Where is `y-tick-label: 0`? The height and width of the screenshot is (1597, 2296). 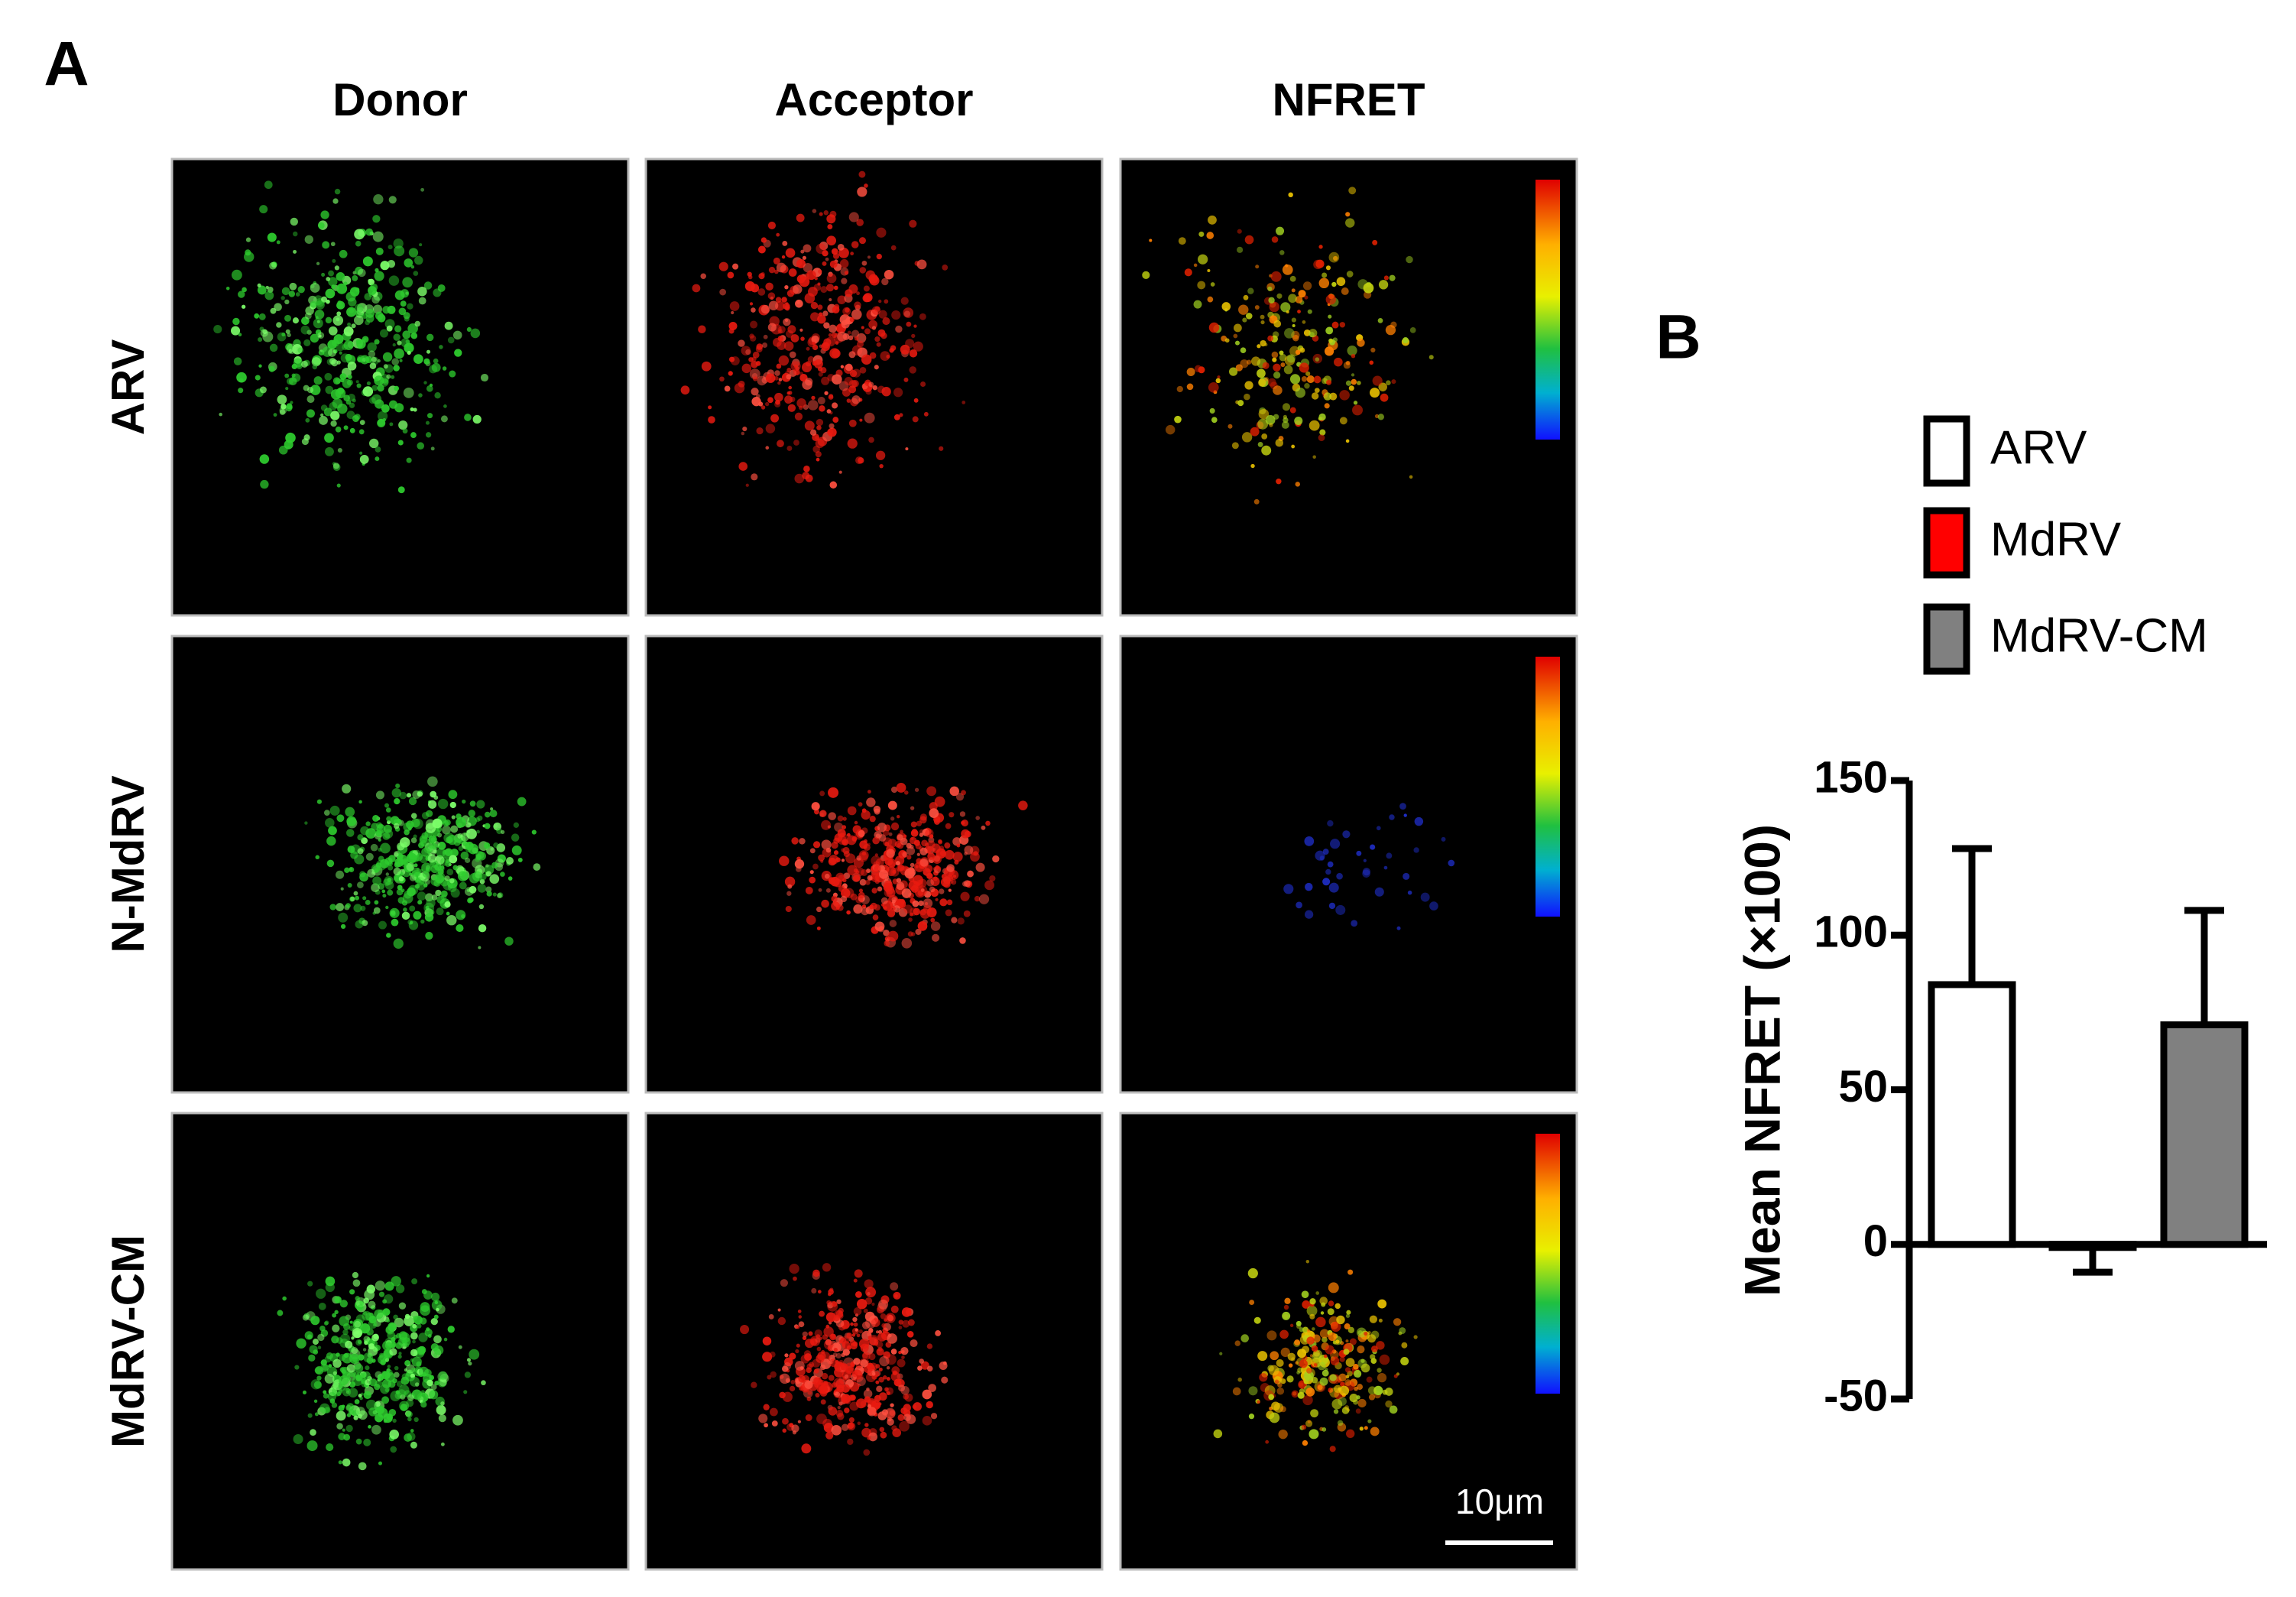
y-tick-label: 0 is located at coordinates (1875, 1241).